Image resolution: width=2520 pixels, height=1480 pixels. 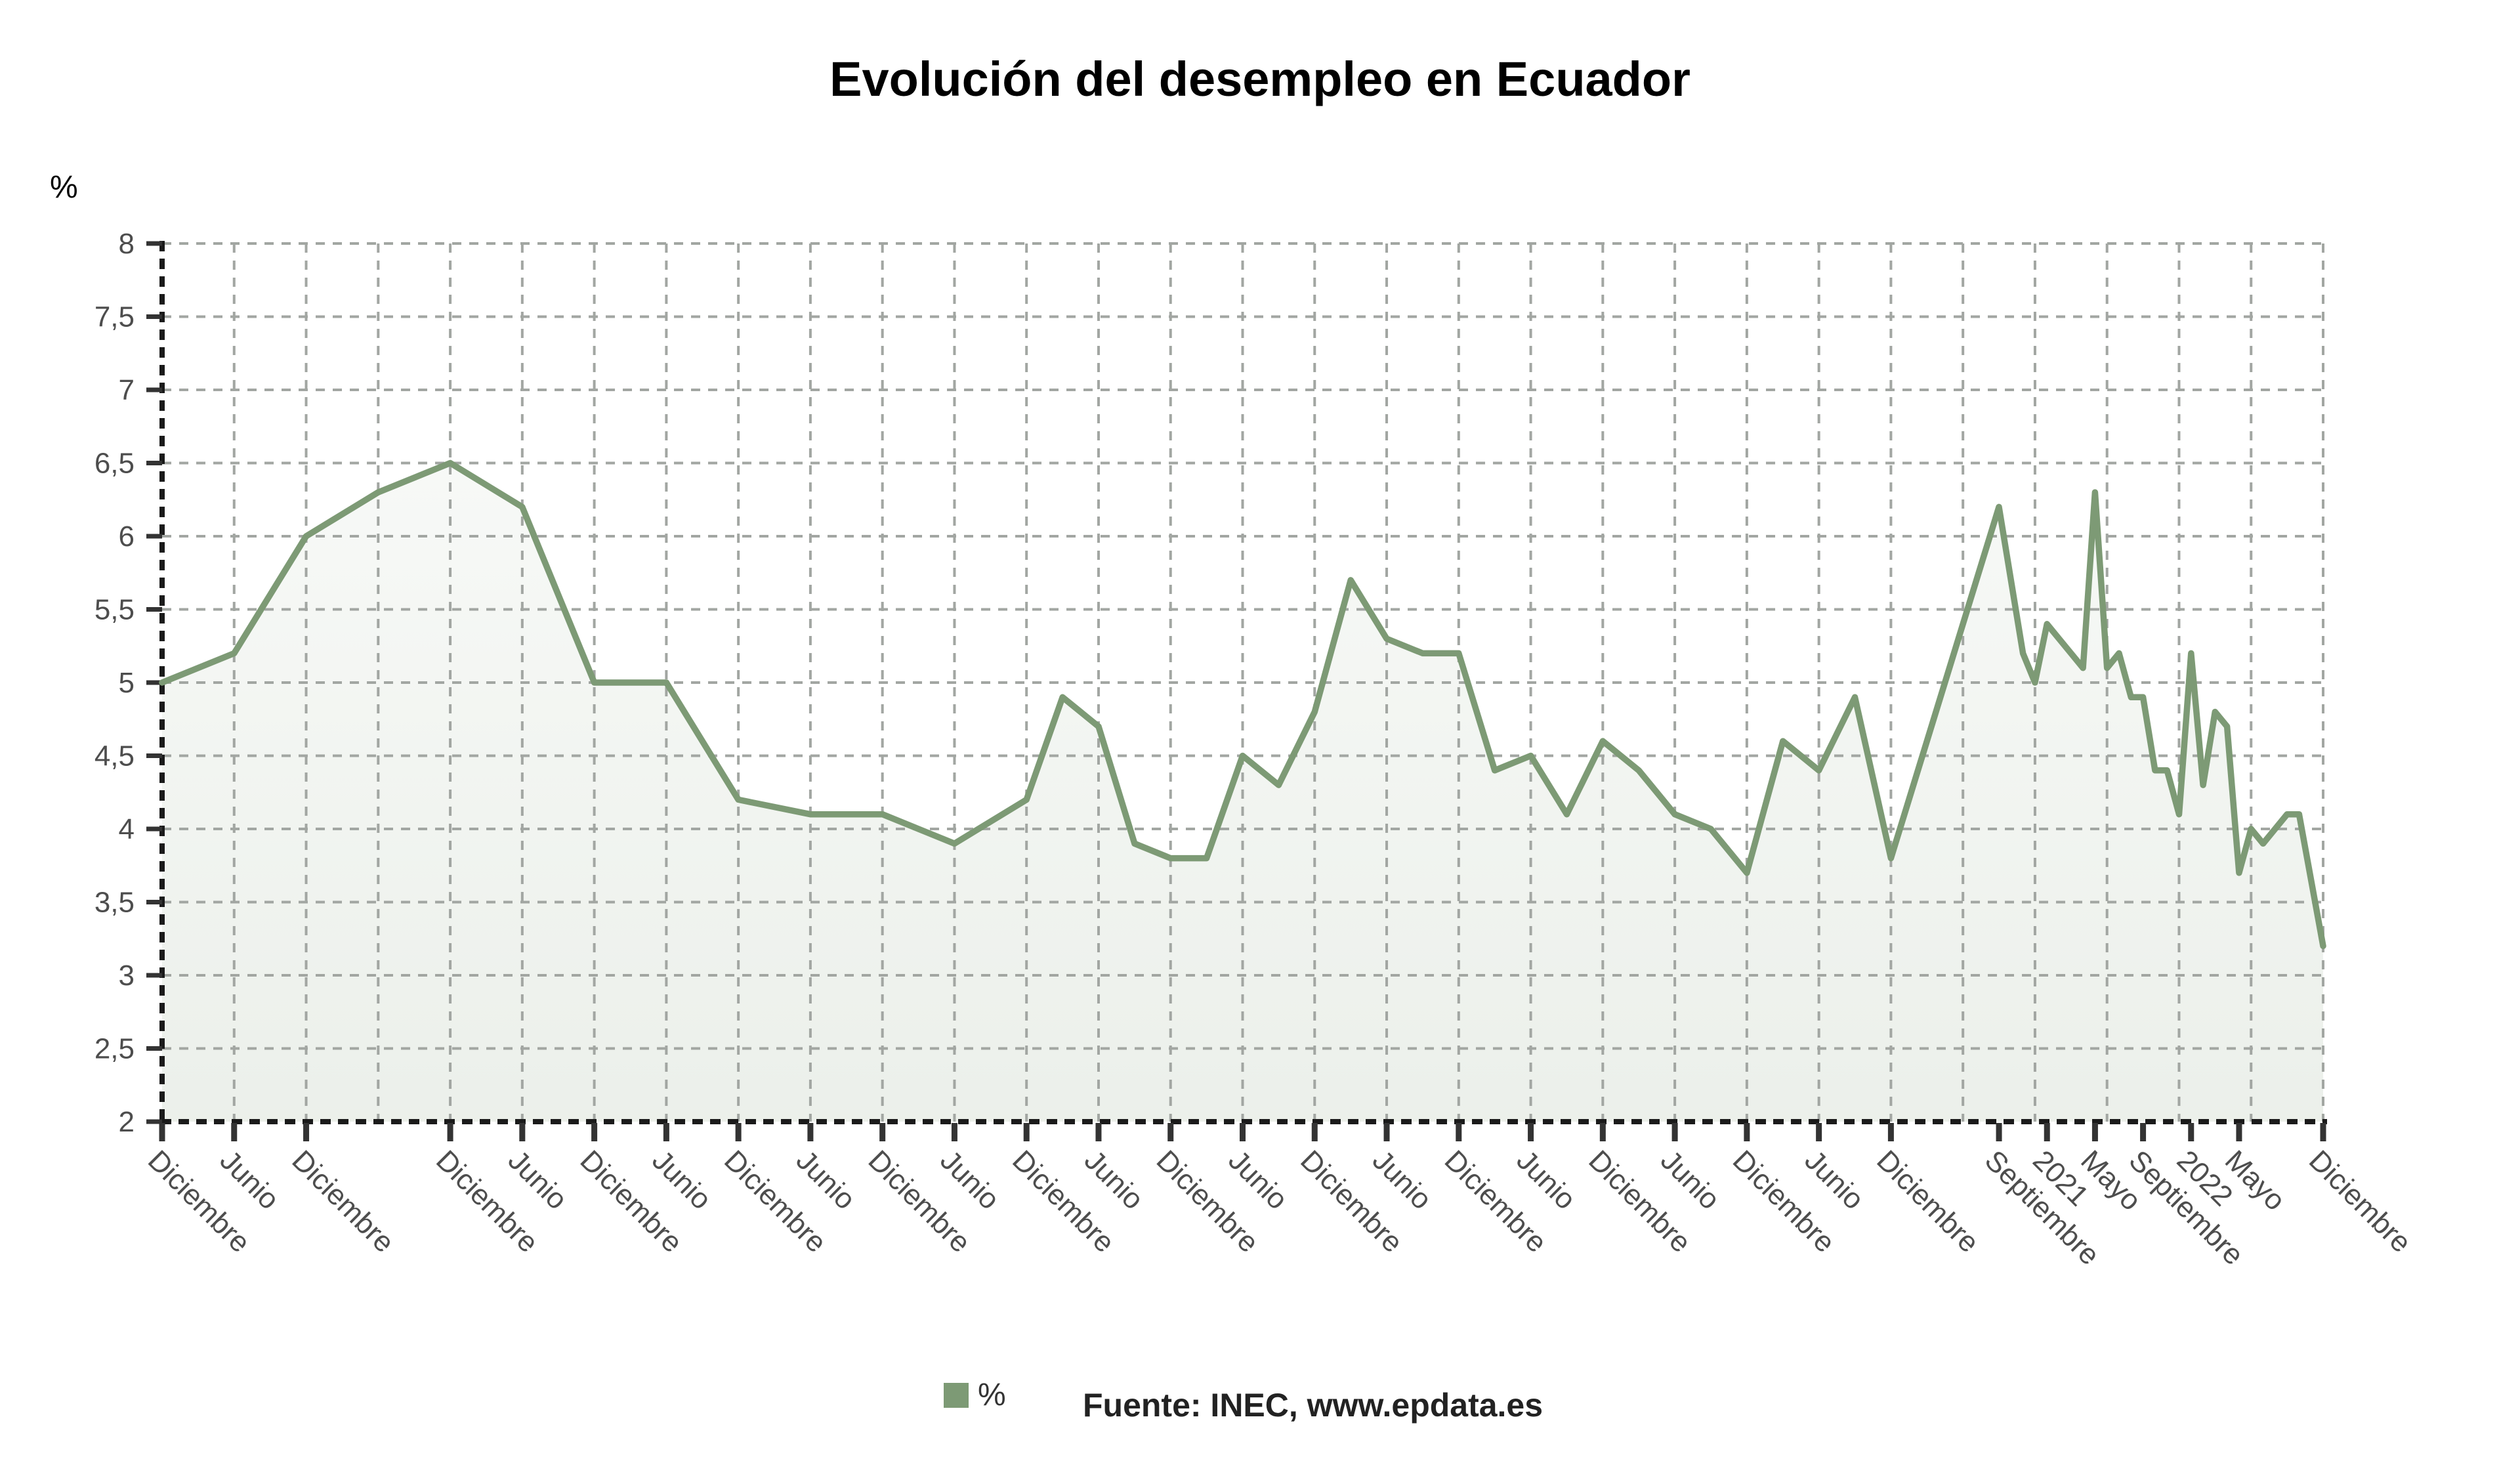 I want to click on y-tick-label: 6,5, so click(x=114, y=464).